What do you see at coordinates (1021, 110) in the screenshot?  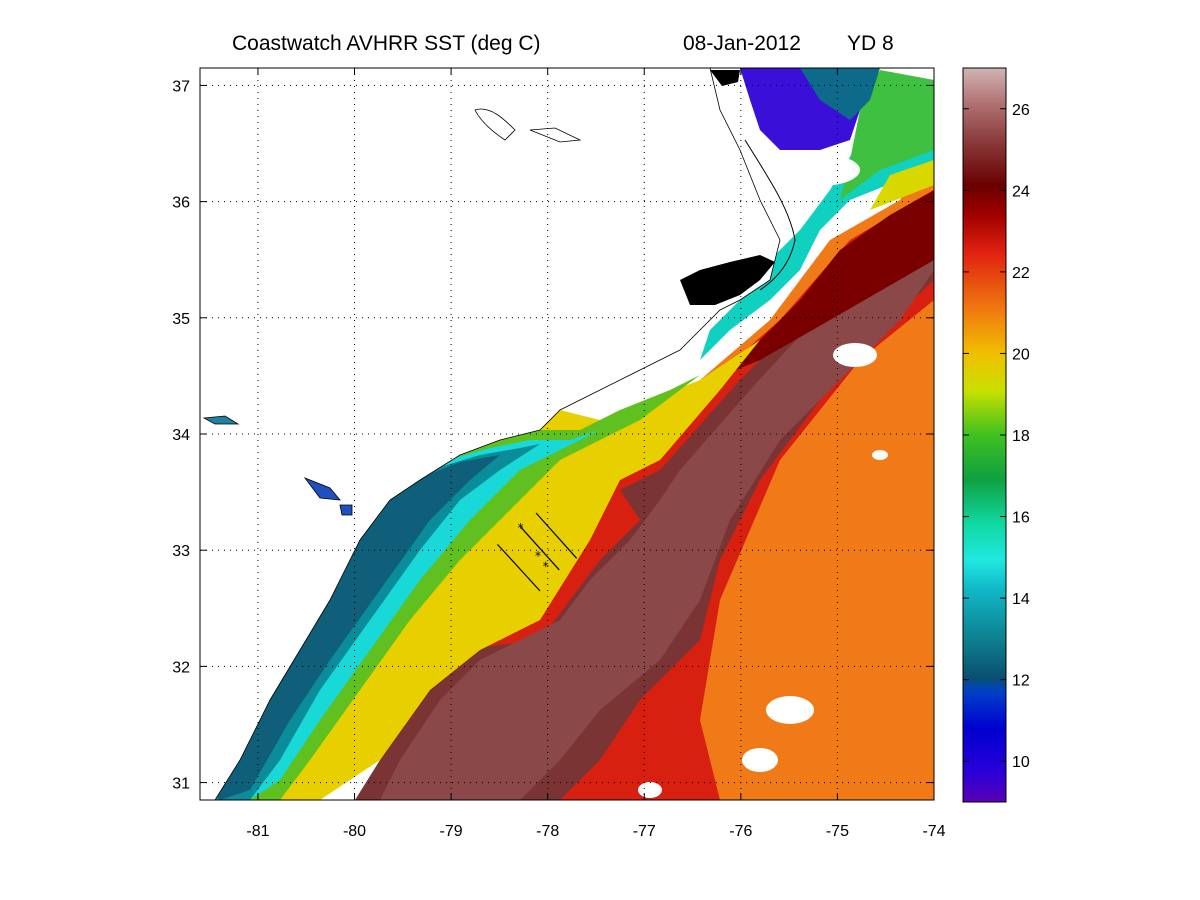 I see `colorbar-tick-label: 26` at bounding box center [1021, 110].